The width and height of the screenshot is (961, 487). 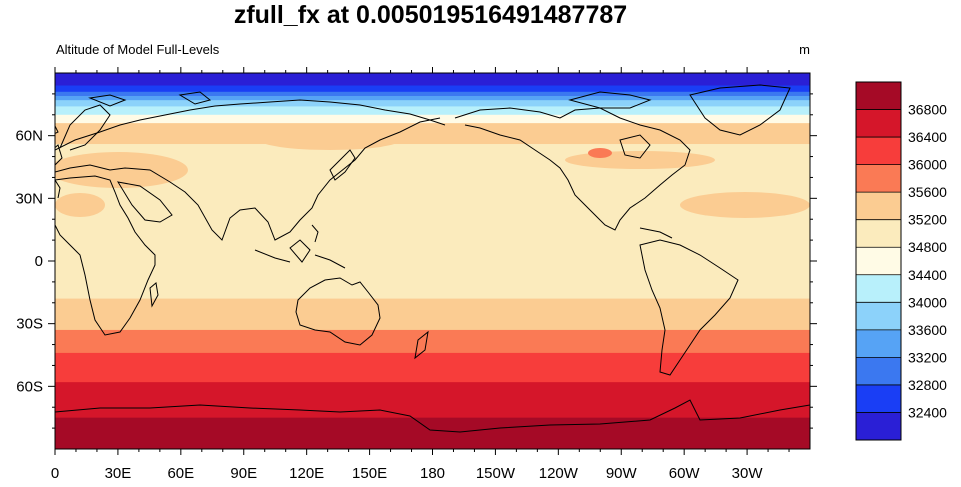 What do you see at coordinates (432, 473) in the screenshot?
I see `x-tick-label: 180` at bounding box center [432, 473].